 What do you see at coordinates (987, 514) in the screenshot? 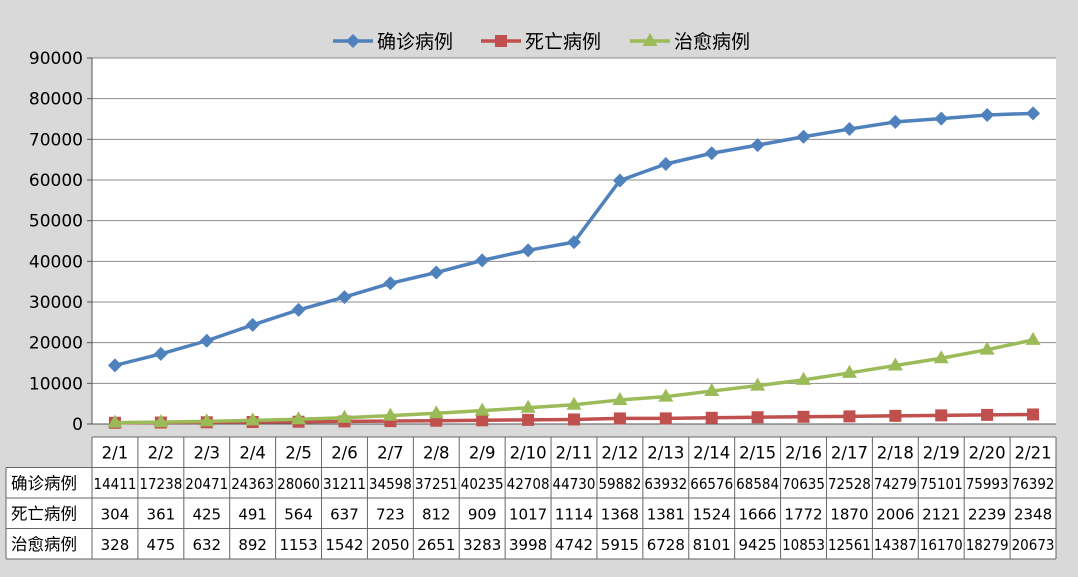
I see `table-cell: 2239` at bounding box center [987, 514].